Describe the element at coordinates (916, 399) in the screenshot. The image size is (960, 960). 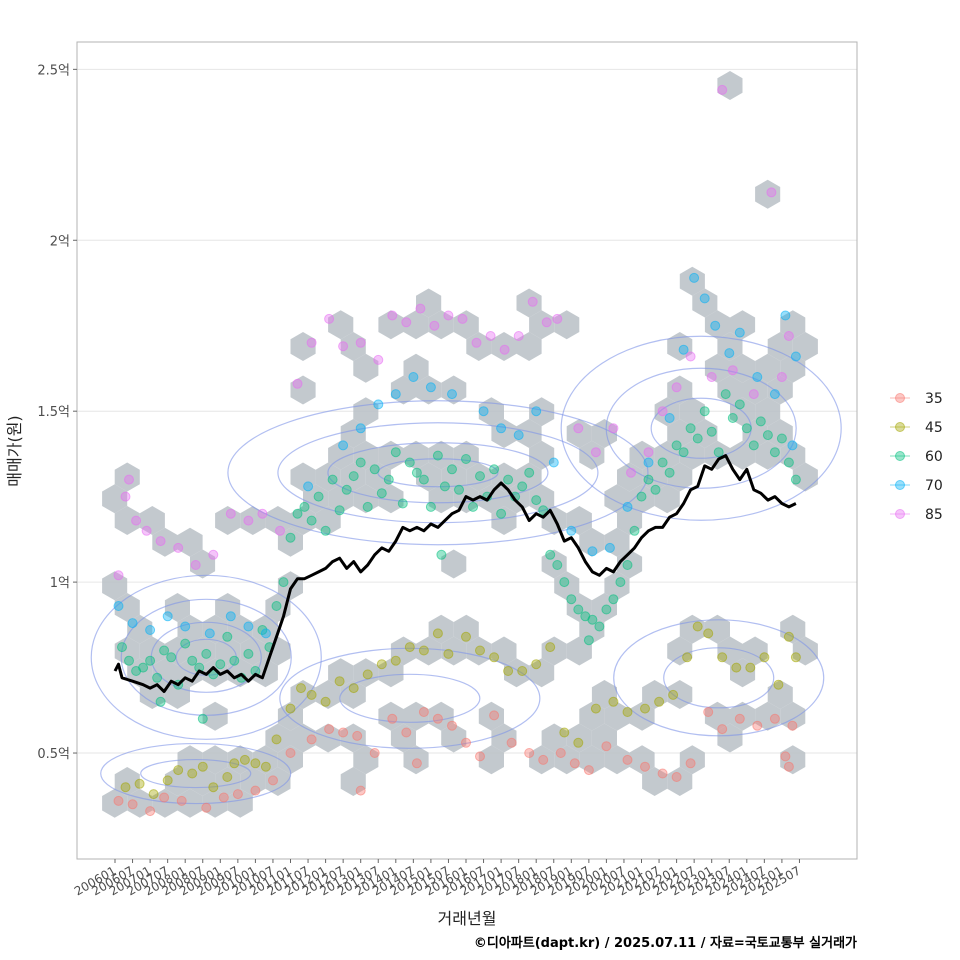
I see `legend-item-35: 35` at that location.